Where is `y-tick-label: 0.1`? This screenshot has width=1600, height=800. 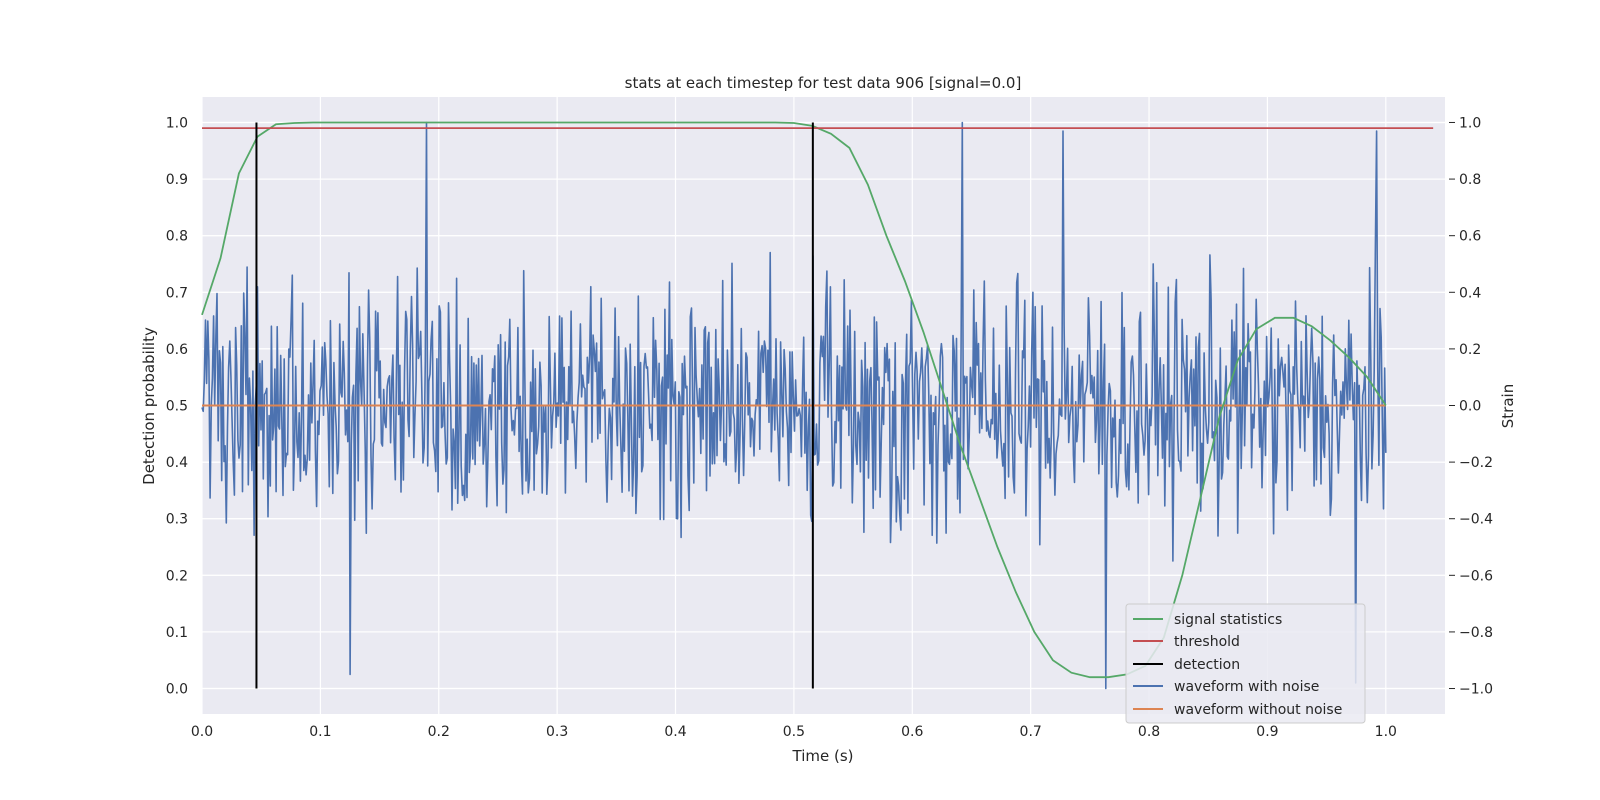 y-tick-label: 0.1 is located at coordinates (177, 633).